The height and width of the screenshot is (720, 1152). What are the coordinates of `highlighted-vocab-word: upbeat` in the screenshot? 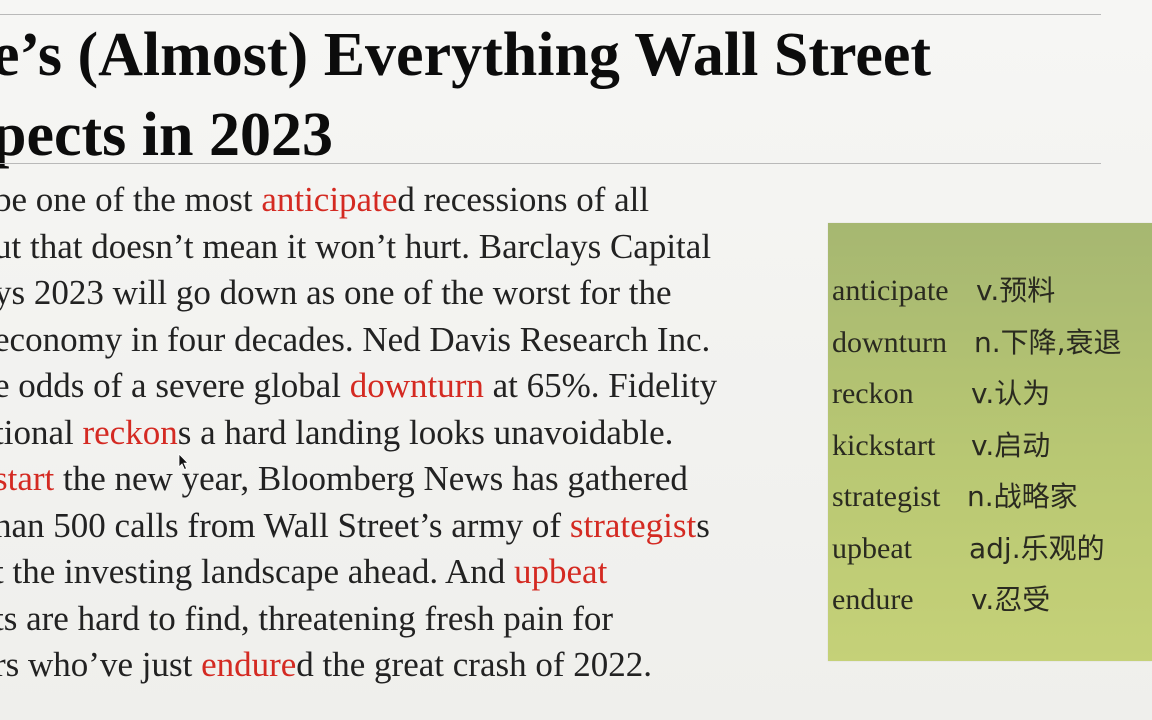 It's located at (561, 571).